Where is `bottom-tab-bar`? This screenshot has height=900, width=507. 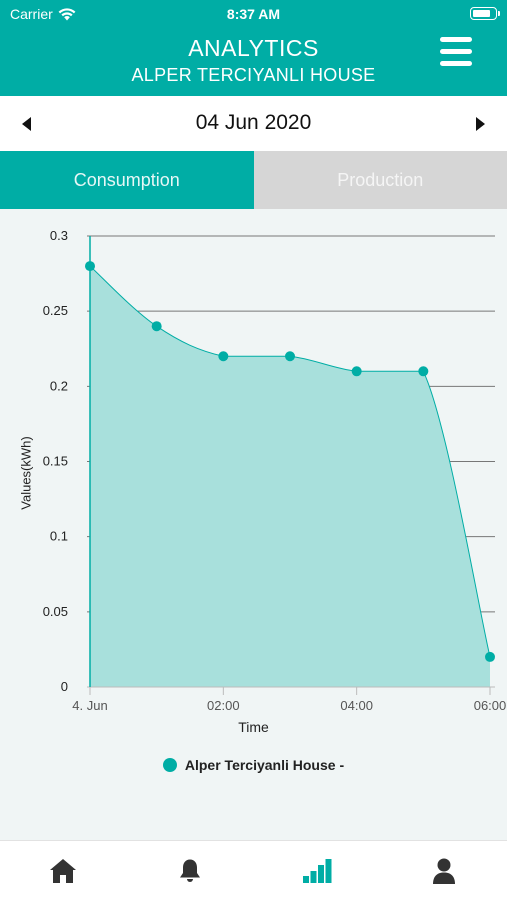 bottom-tab-bar is located at coordinates (253, 870).